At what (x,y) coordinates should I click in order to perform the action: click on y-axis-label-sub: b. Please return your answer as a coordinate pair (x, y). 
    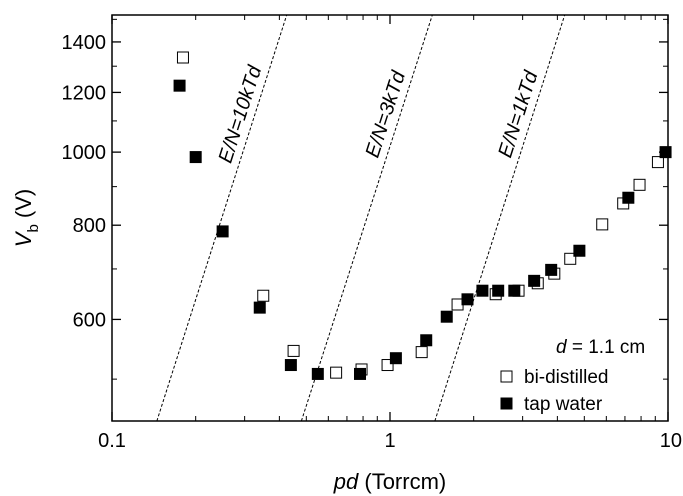
    Looking at the image, I should click on (33, 228).